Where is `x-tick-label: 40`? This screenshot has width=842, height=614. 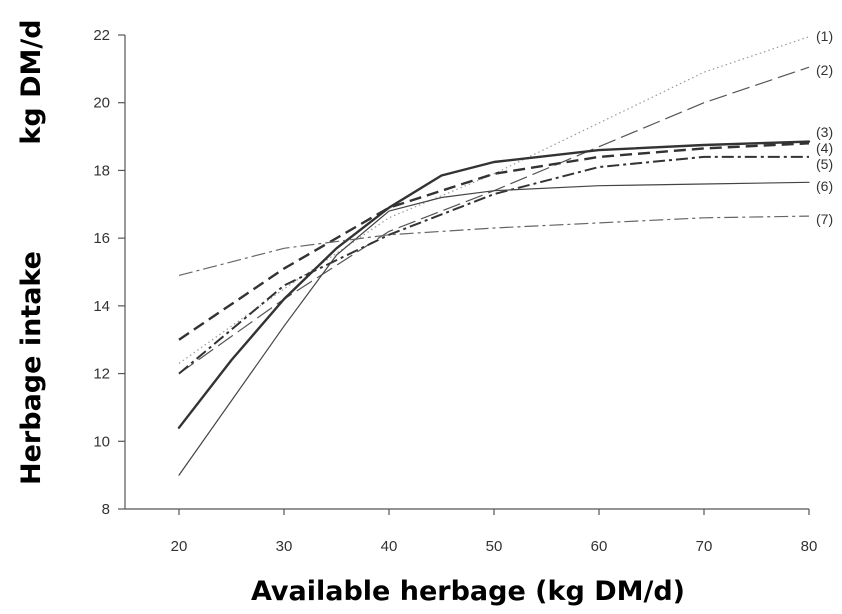
x-tick-label: 40 is located at coordinates (389, 546).